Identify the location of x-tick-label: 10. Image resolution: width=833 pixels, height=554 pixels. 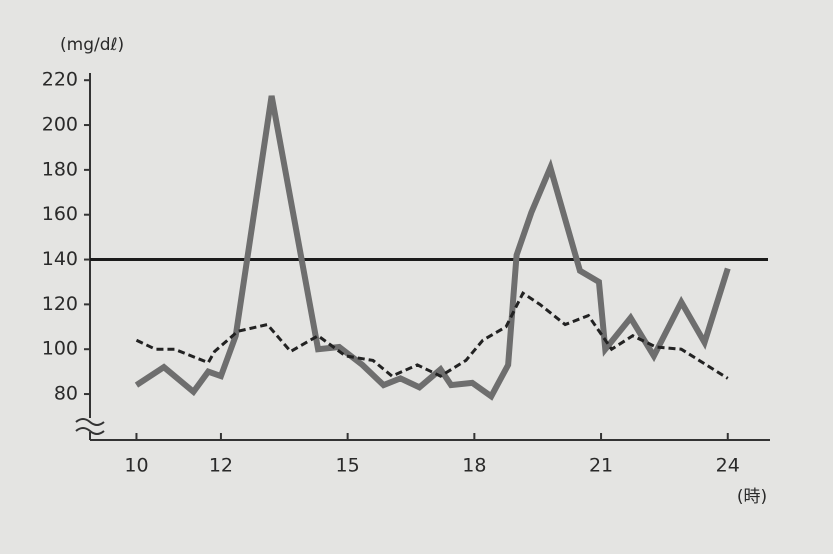
(136, 466).